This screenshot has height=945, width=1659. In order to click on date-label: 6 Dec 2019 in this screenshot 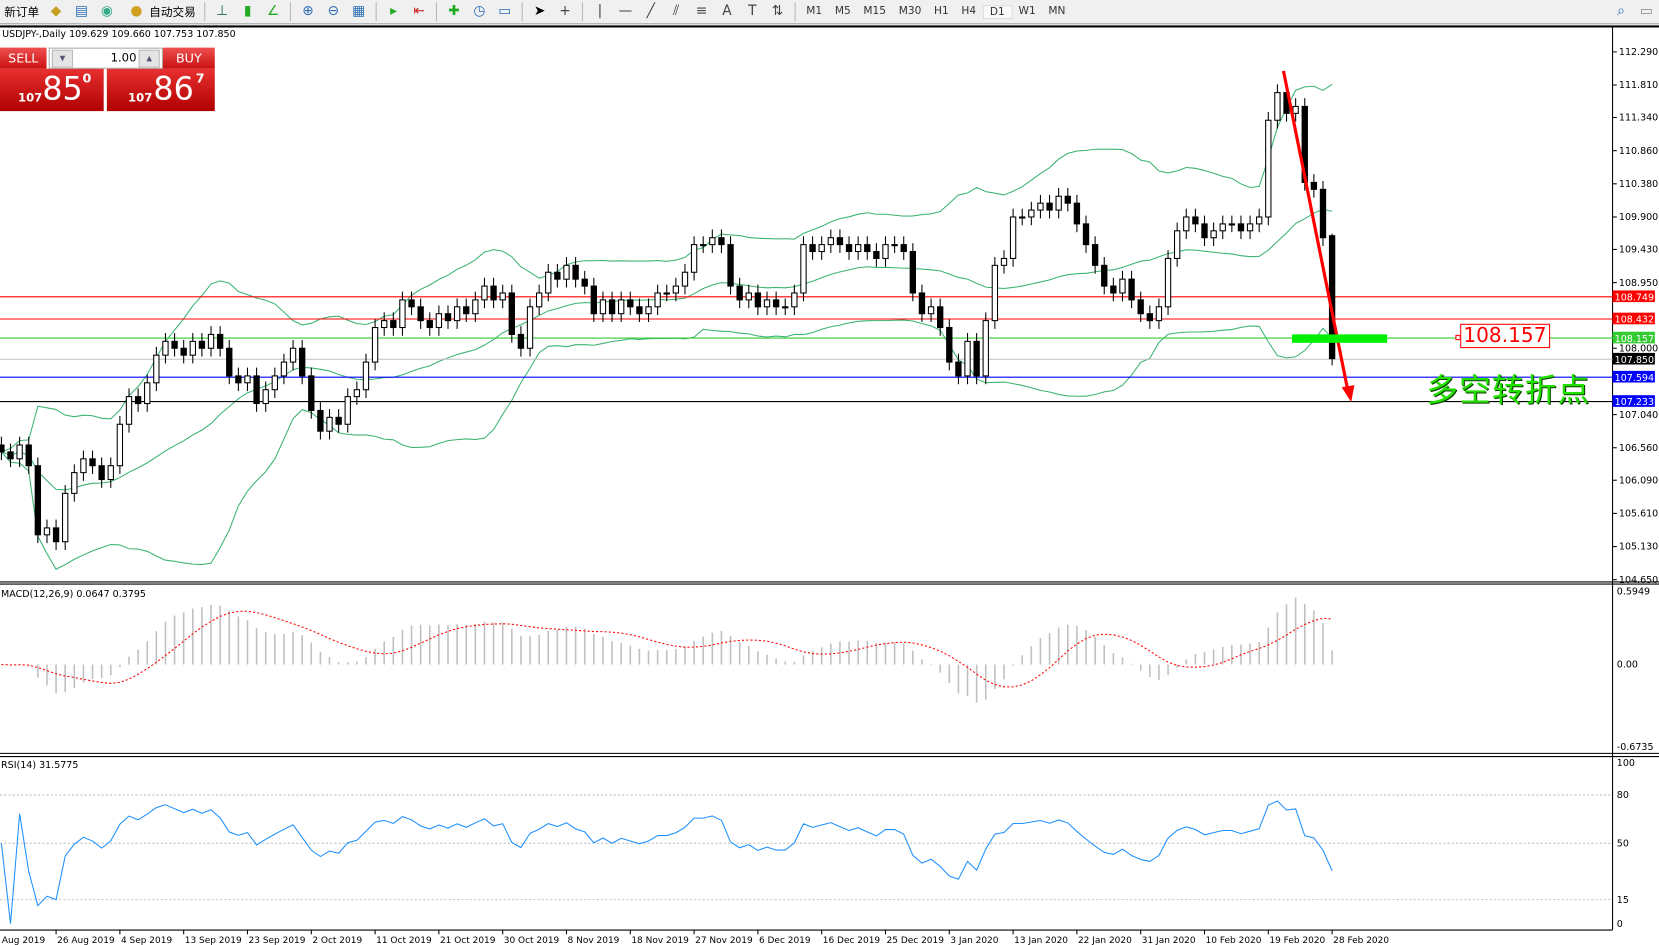, I will do `click(785, 940)`.